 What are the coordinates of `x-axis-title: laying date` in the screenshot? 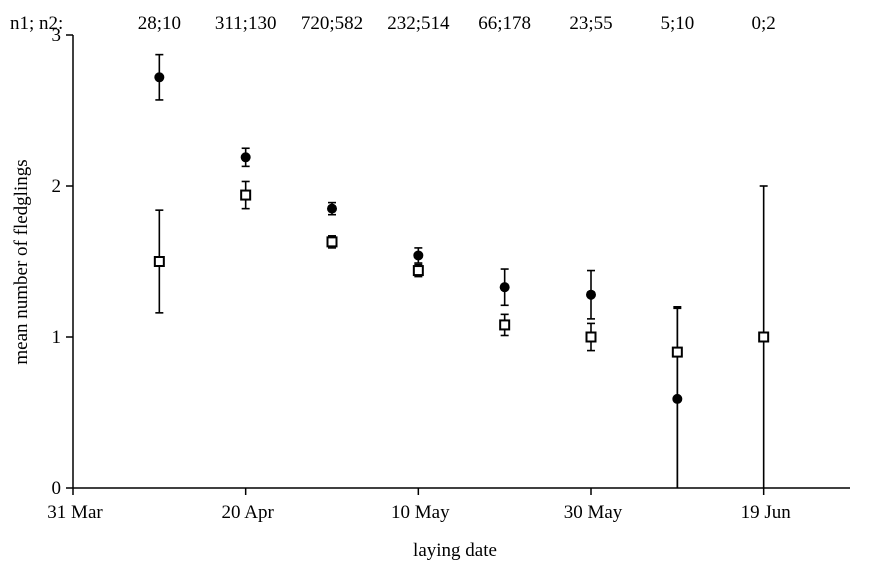 It's located at (455, 550).